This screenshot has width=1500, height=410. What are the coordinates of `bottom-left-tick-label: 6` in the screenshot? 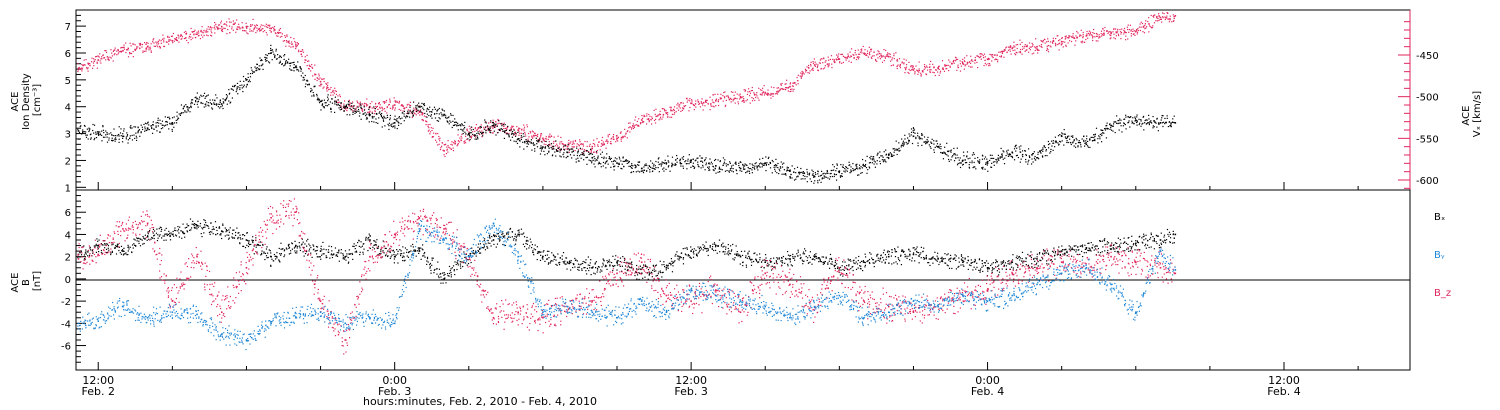 It's located at (68, 213).